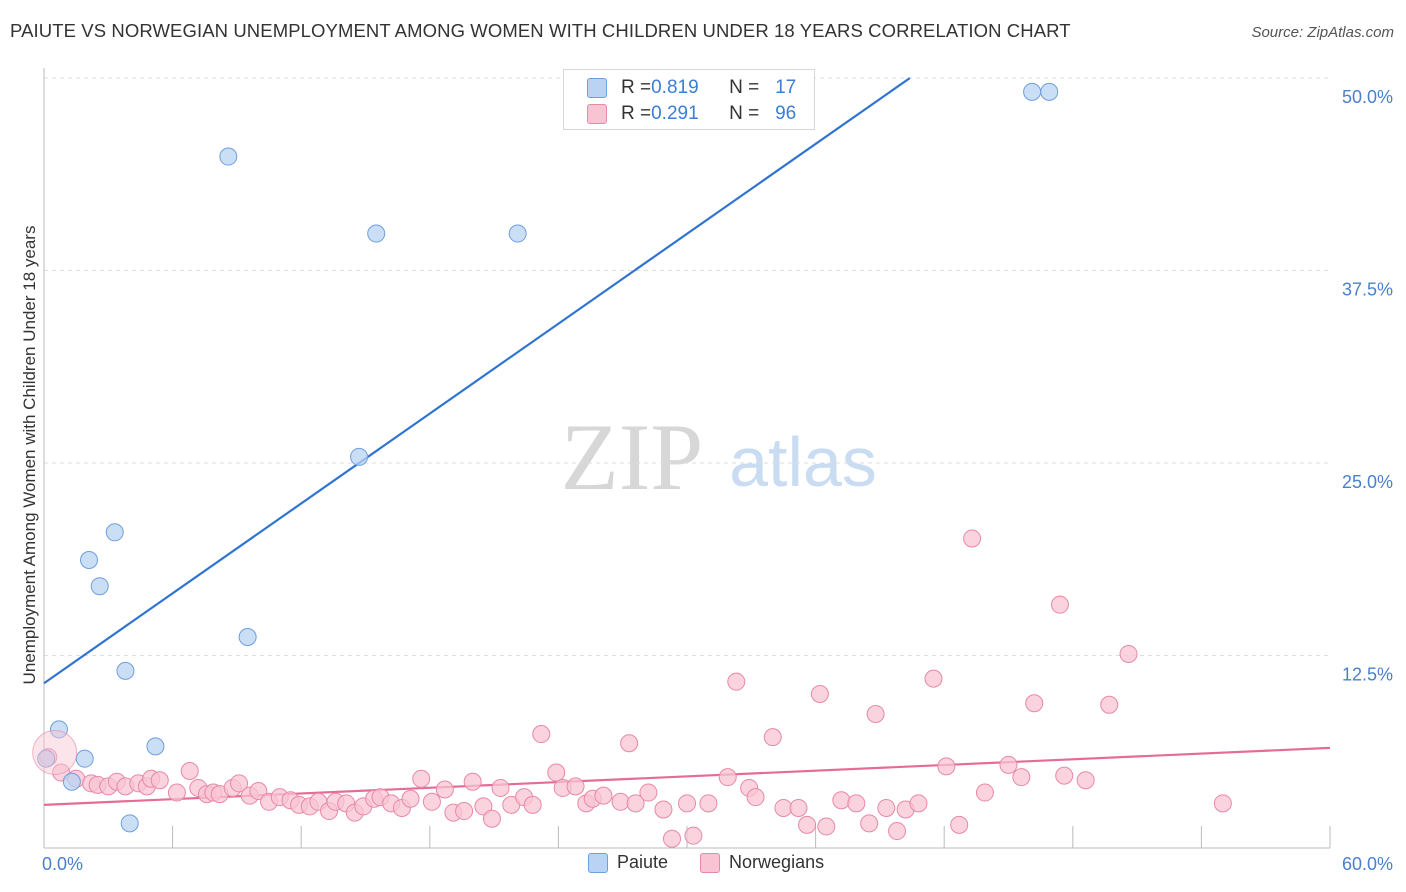 The width and height of the screenshot is (1406, 892). What do you see at coordinates (710, 862) in the screenshot?
I see `legend-swatch-norwegians` at bounding box center [710, 862].